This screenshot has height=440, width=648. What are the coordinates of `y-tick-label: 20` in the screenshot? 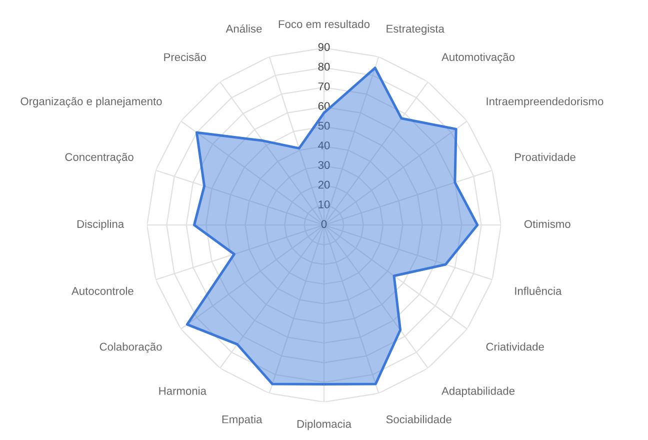 It's located at (324, 184).